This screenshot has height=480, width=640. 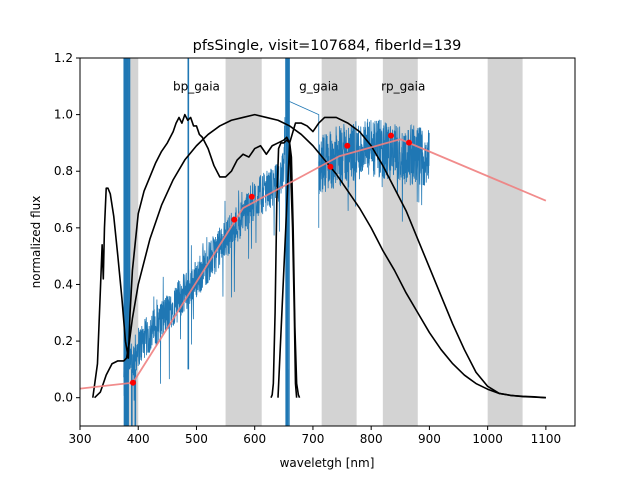 I want to click on filter-annotations: bp_gaia g_gaia rp_gaia, so click(x=299, y=86).